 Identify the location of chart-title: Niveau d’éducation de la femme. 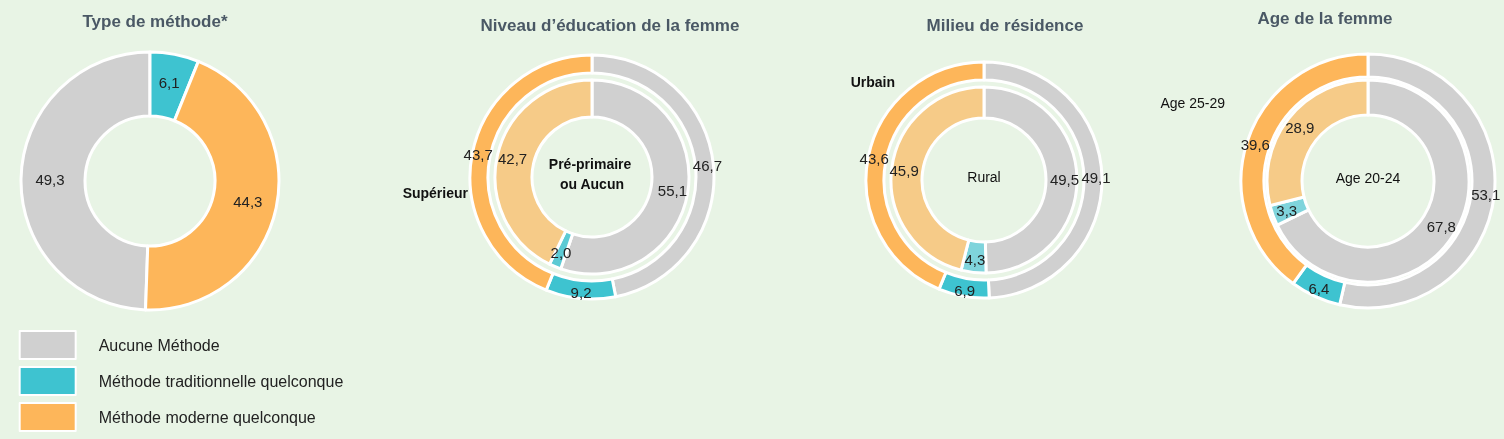
(610, 25).